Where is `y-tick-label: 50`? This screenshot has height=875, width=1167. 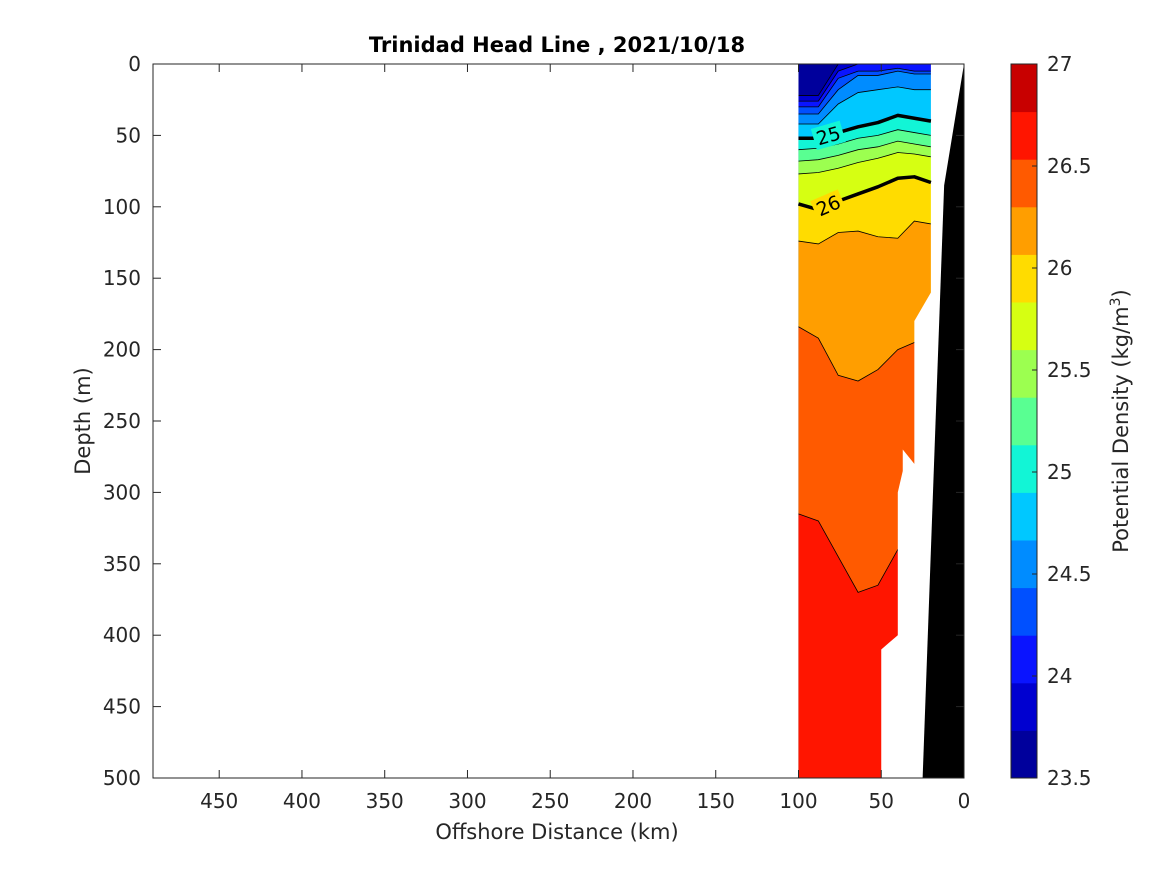
y-tick-label: 50 is located at coordinates (128, 135).